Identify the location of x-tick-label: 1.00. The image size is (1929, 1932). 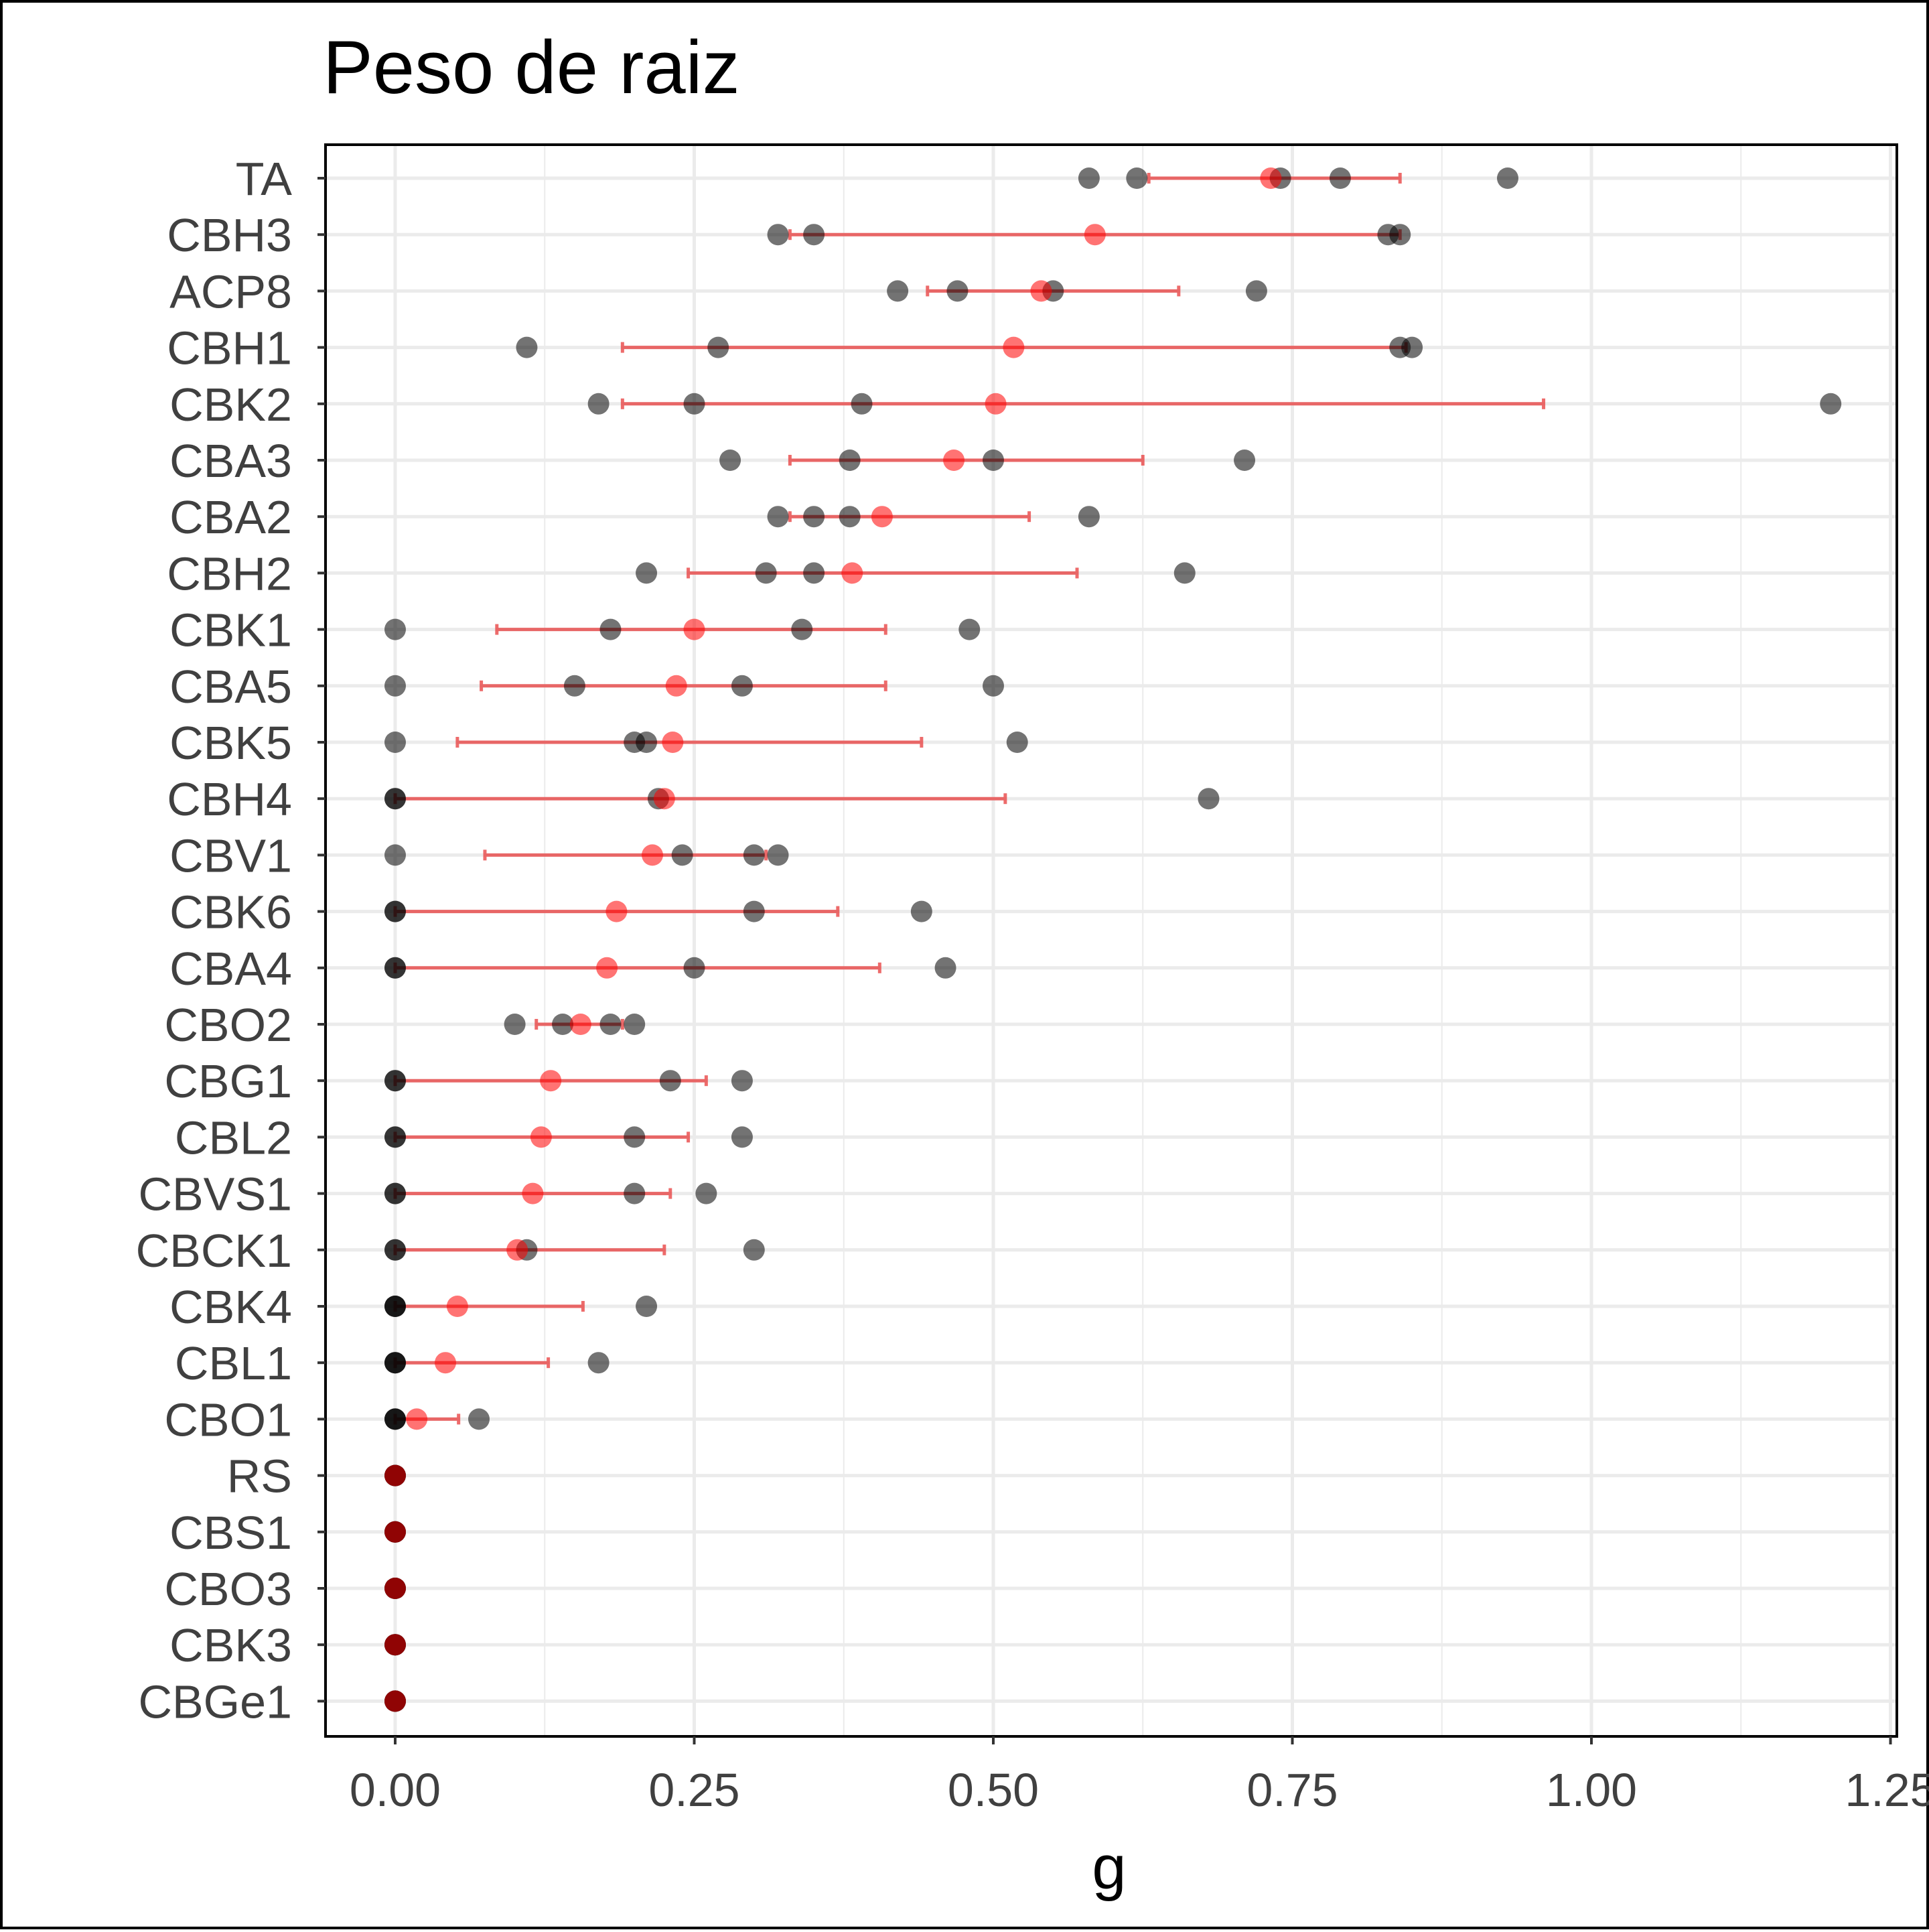
(1591, 1790).